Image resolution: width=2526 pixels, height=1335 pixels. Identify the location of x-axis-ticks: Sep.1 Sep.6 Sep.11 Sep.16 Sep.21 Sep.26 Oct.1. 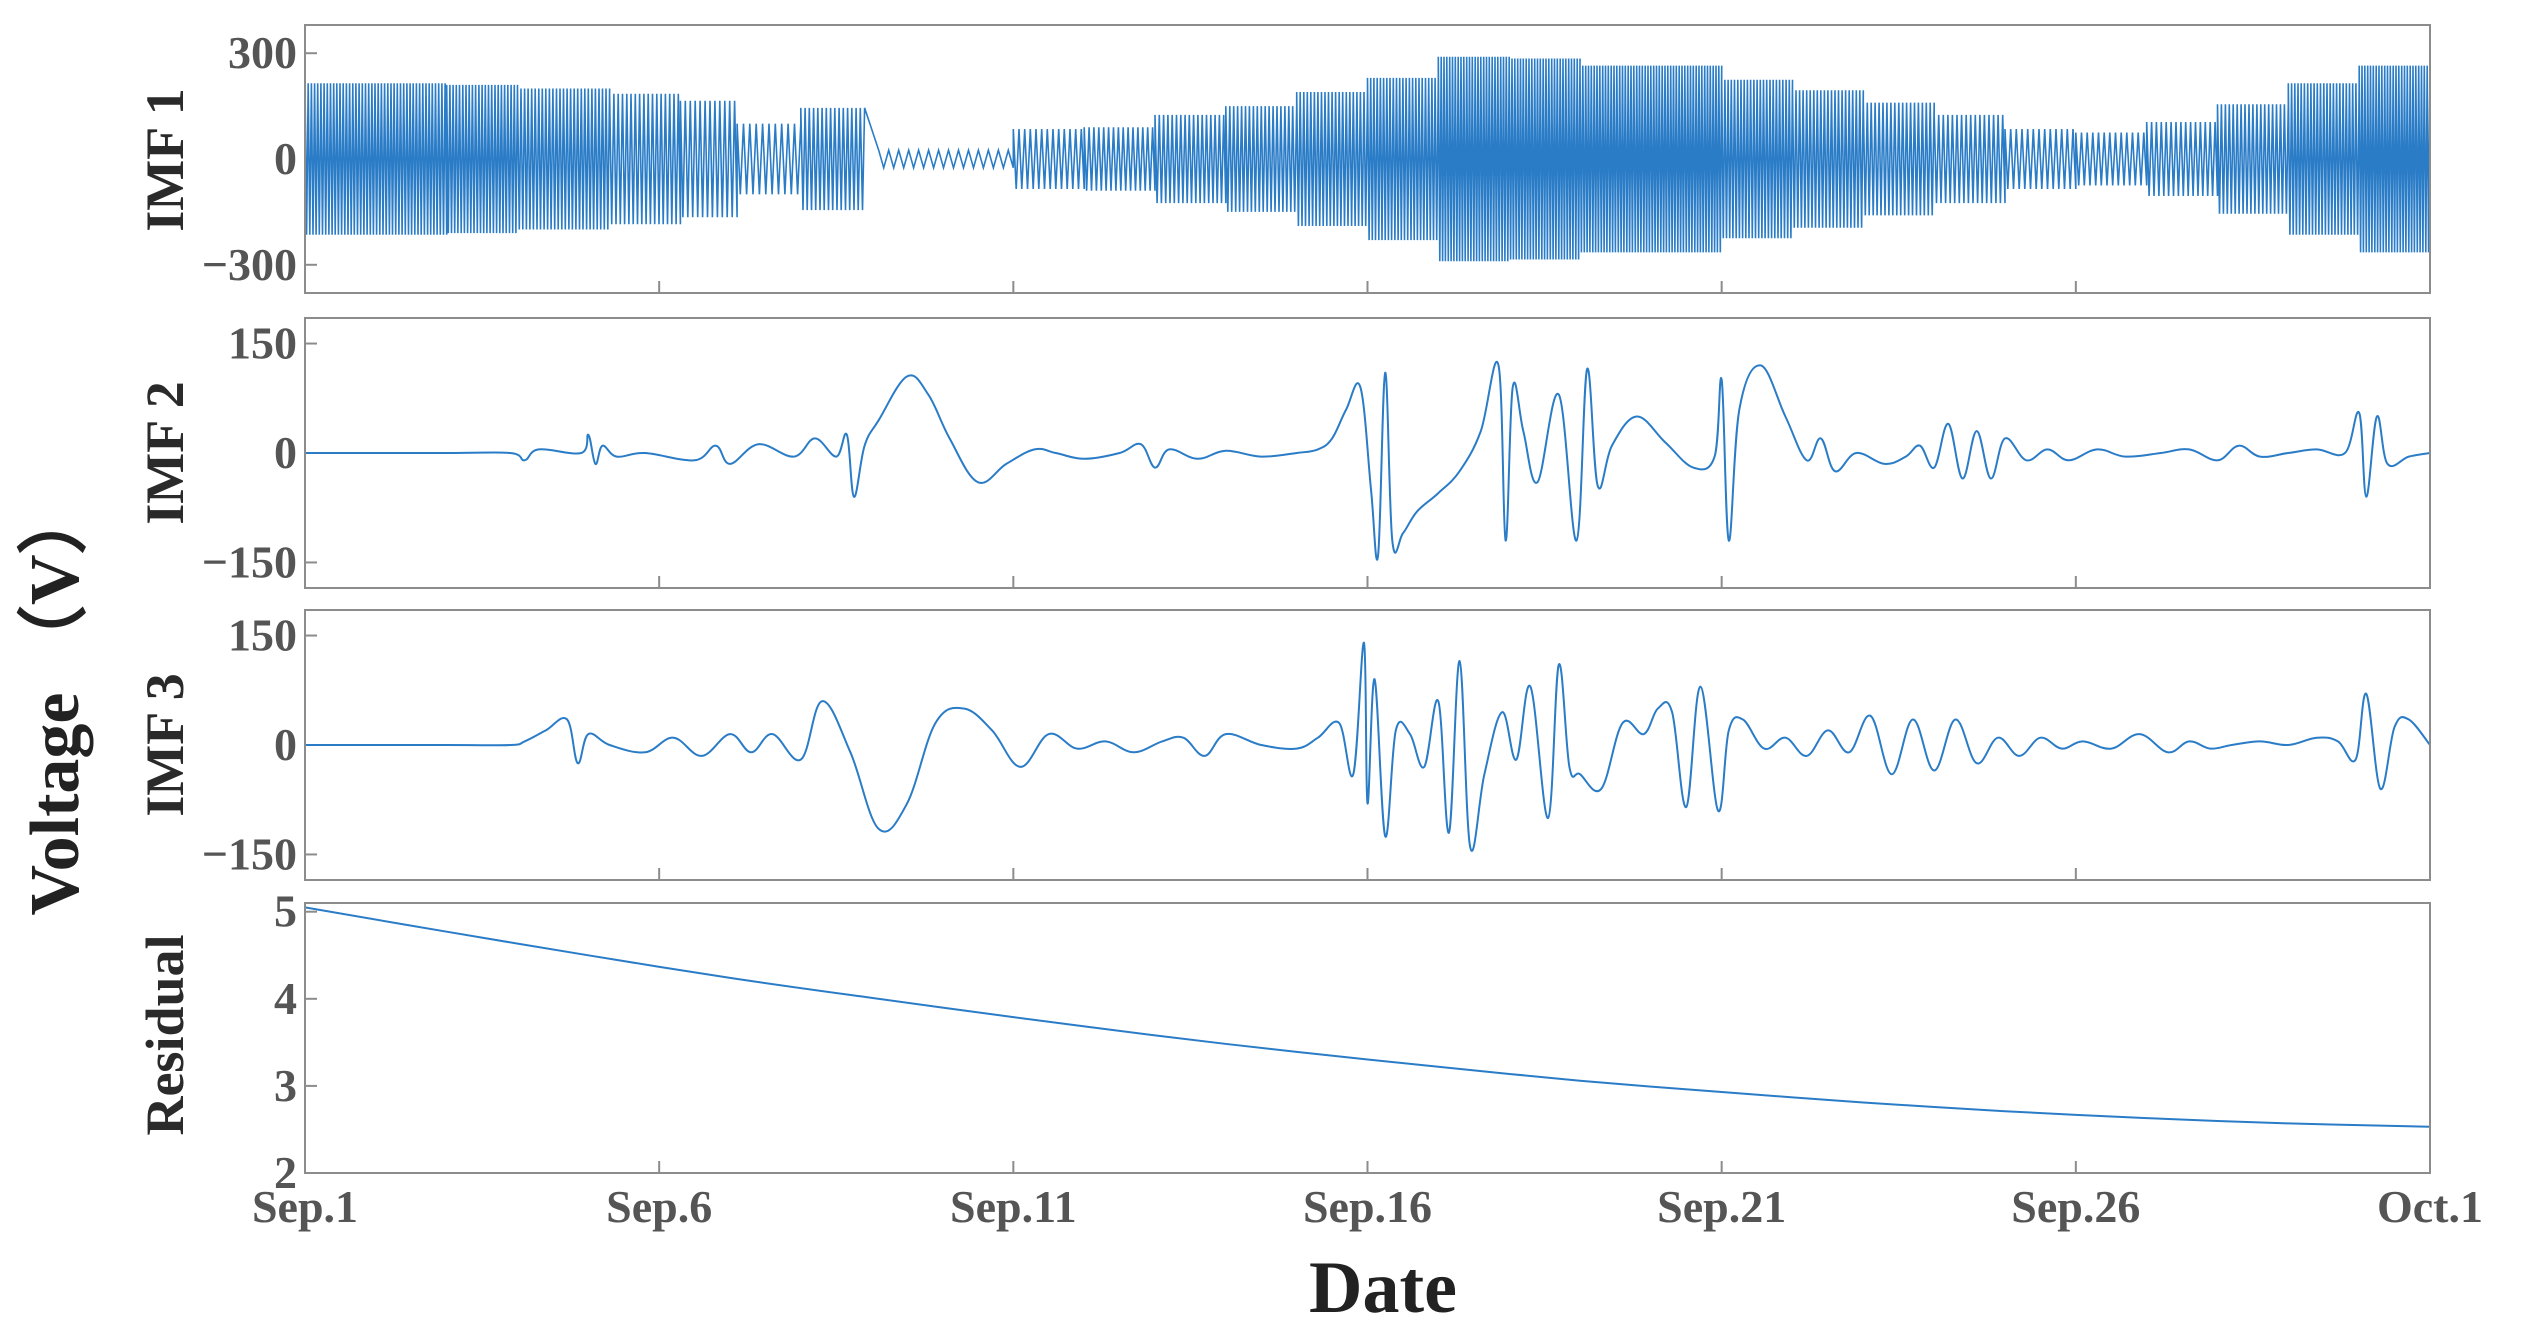
(1367, 1206).